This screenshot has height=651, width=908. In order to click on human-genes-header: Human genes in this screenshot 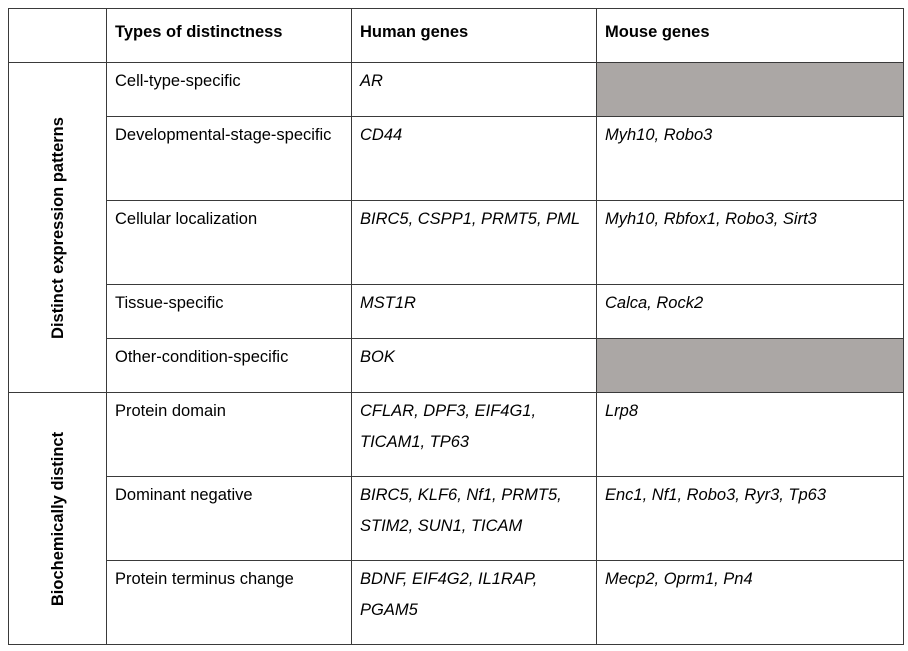, I will do `click(474, 35)`.